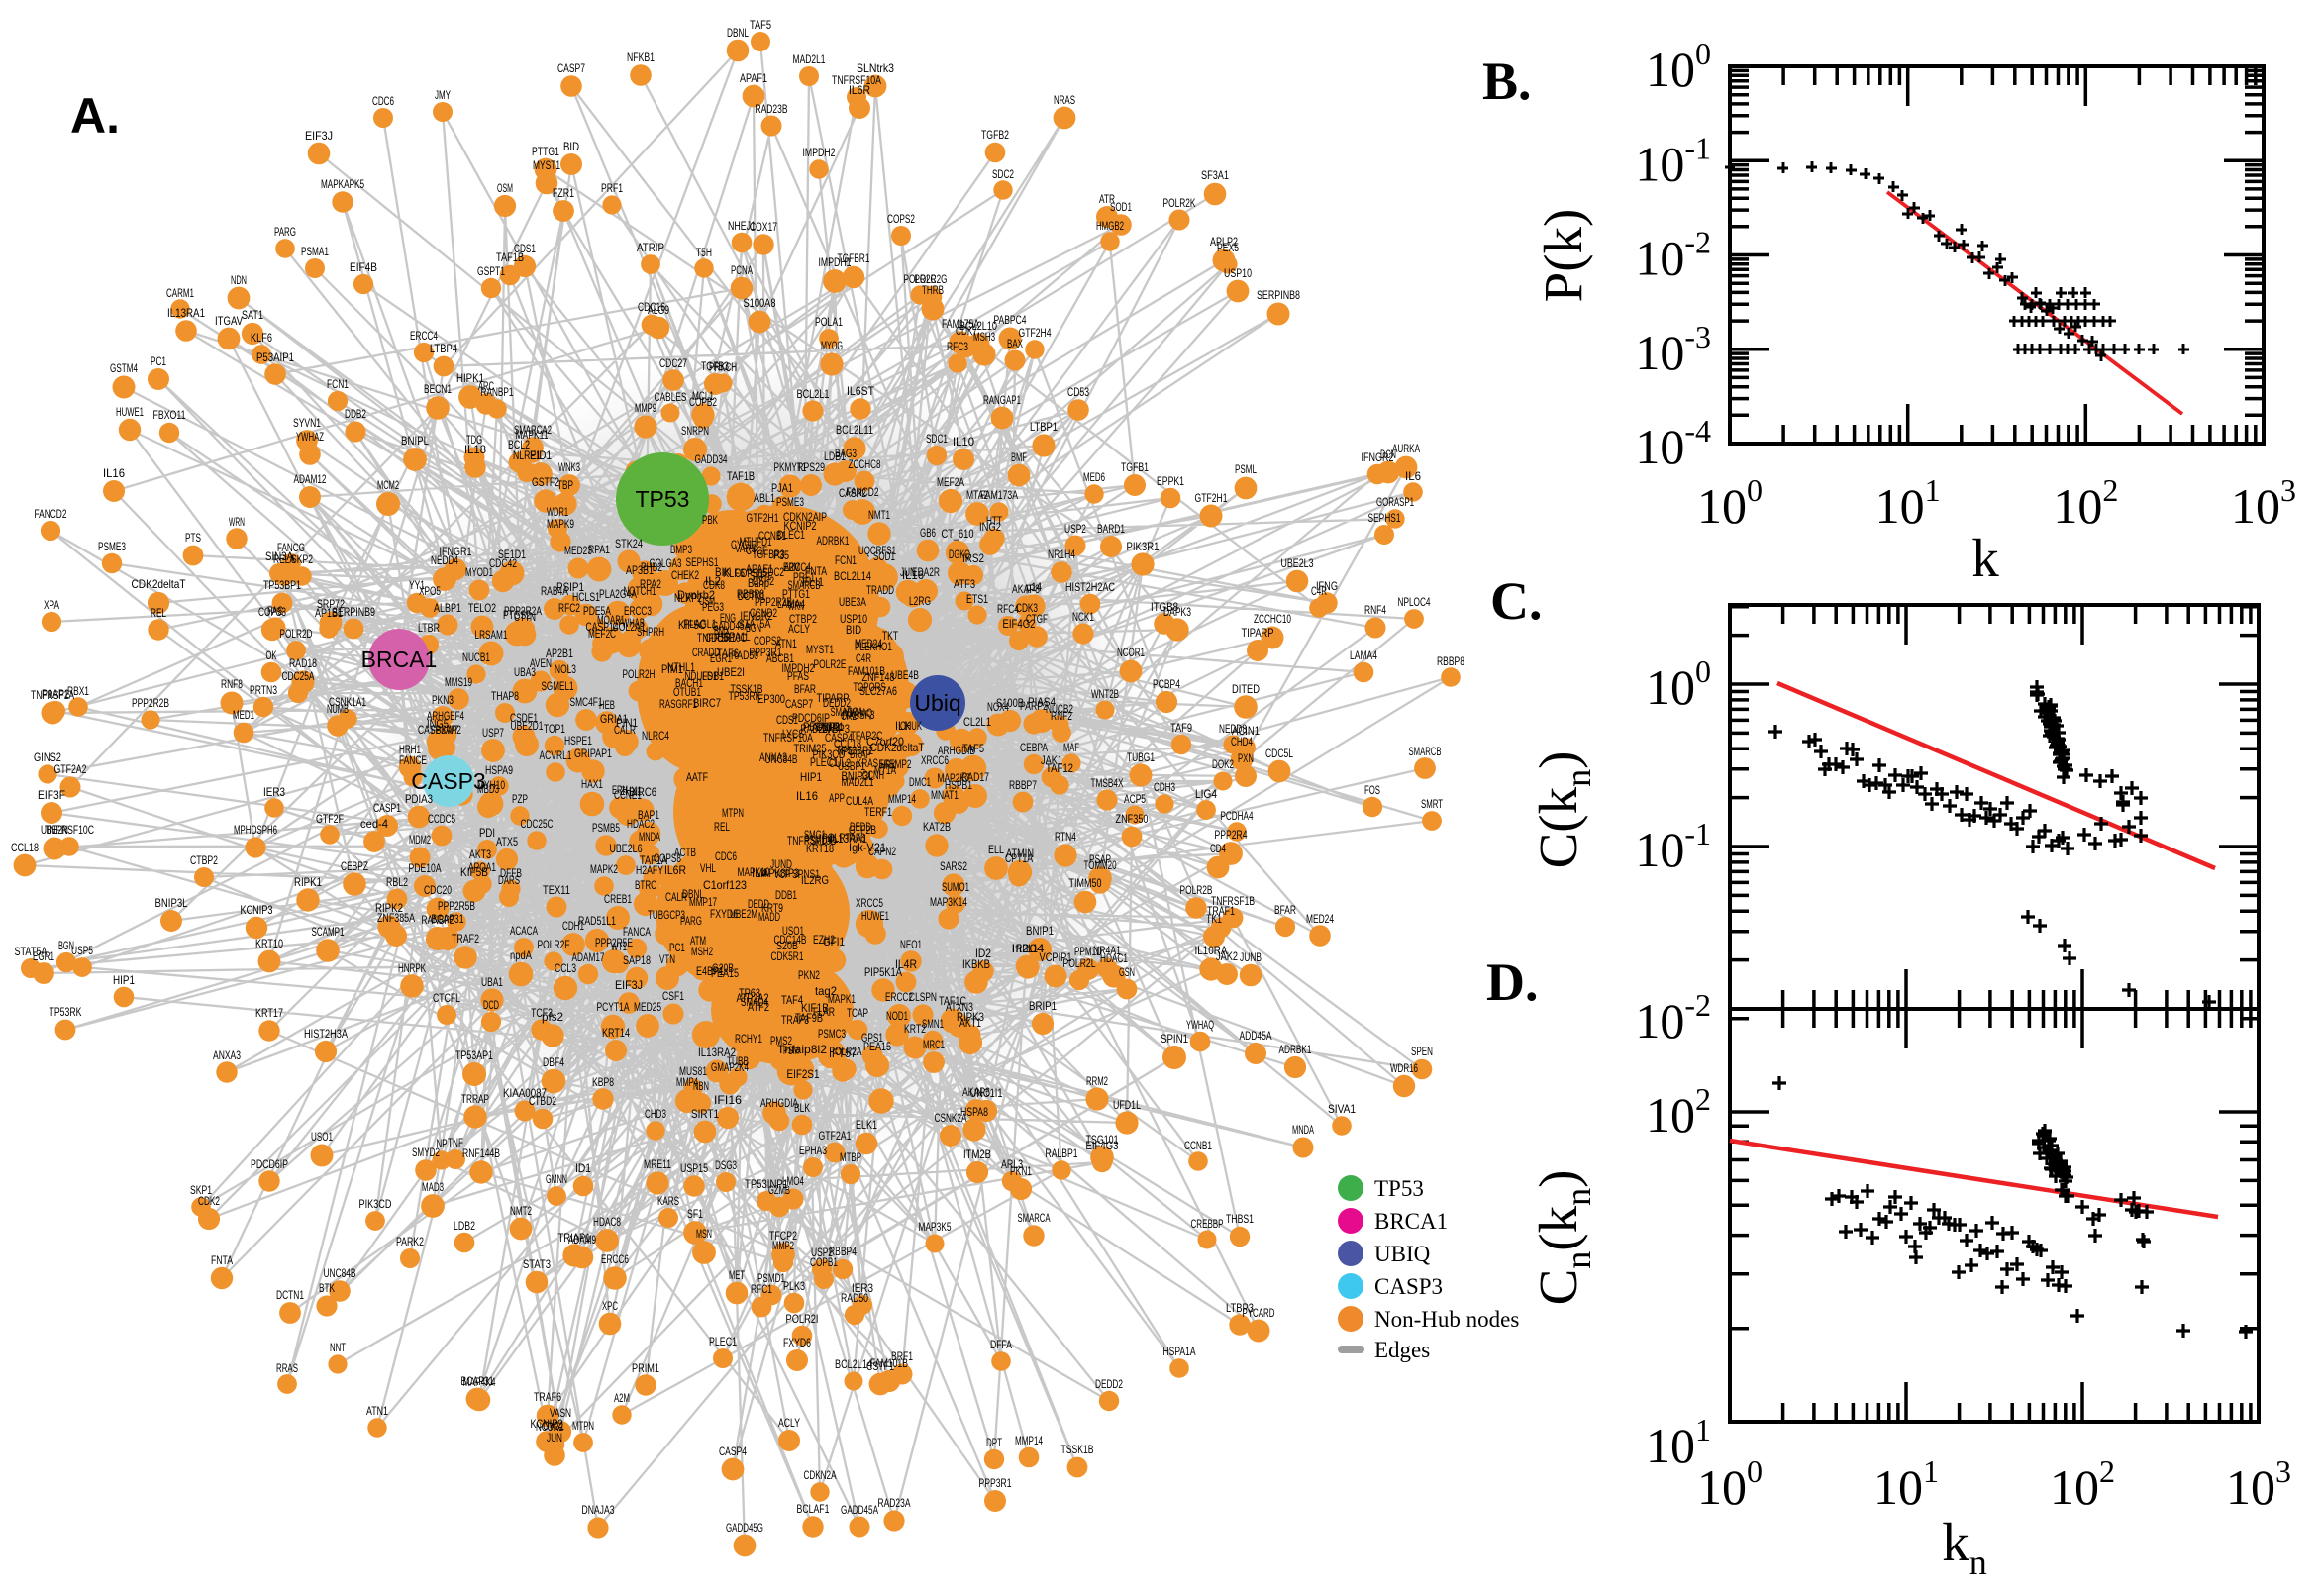 Image resolution: width=2323 pixels, height=1596 pixels. What do you see at coordinates (742, 544) in the screenshot?
I see `svg-text: CYC1` at bounding box center [742, 544].